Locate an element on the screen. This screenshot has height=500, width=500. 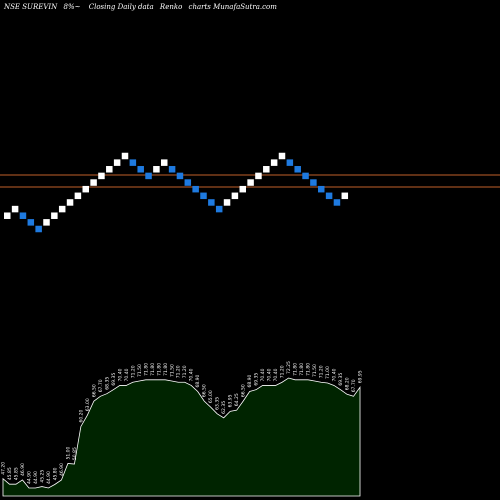
value-label: 64.25 is located at coordinates (237, 399).